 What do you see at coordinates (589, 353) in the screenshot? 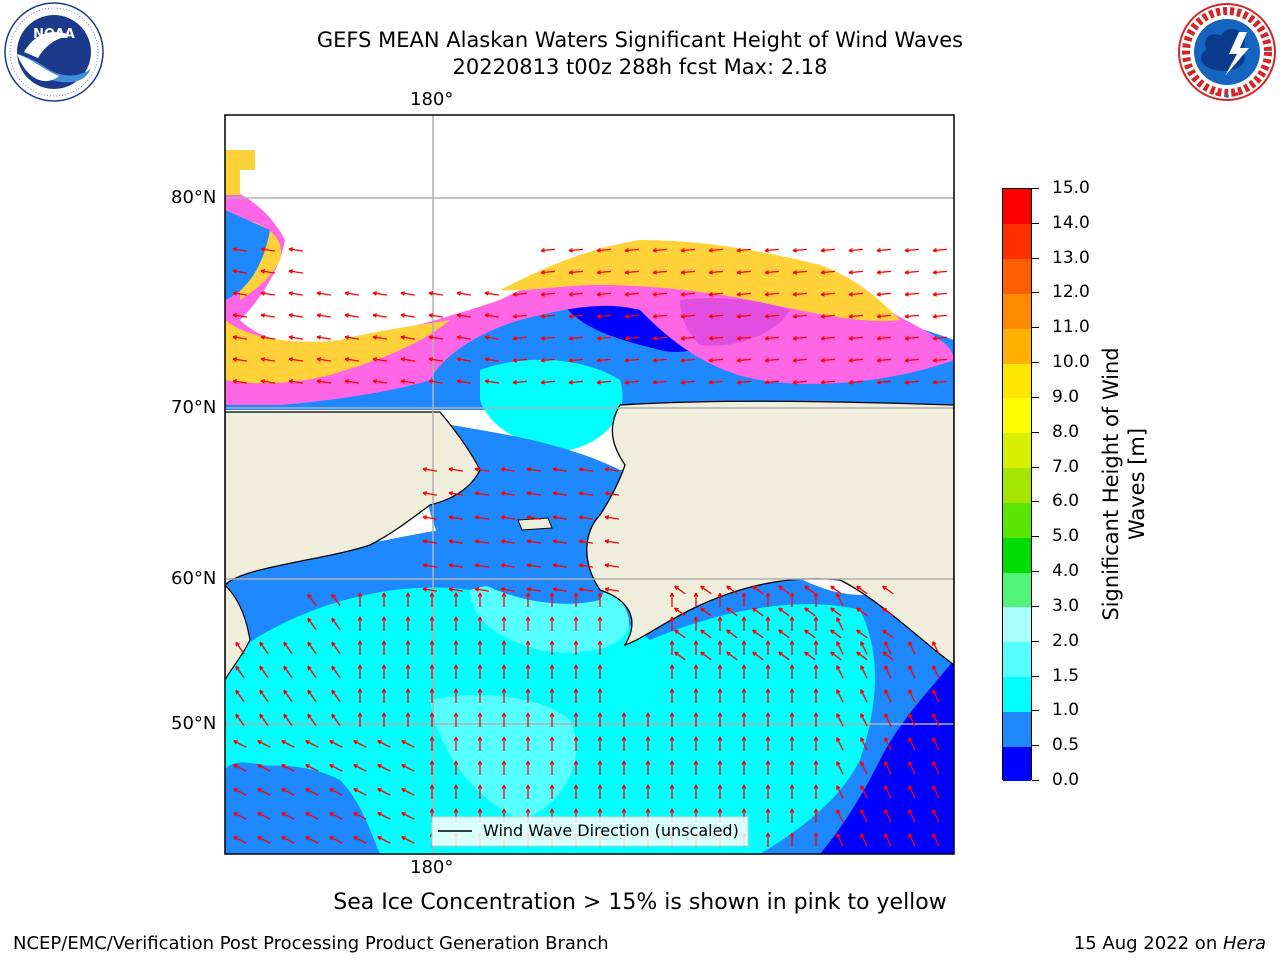
I see `water-arctic` at bounding box center [589, 353].